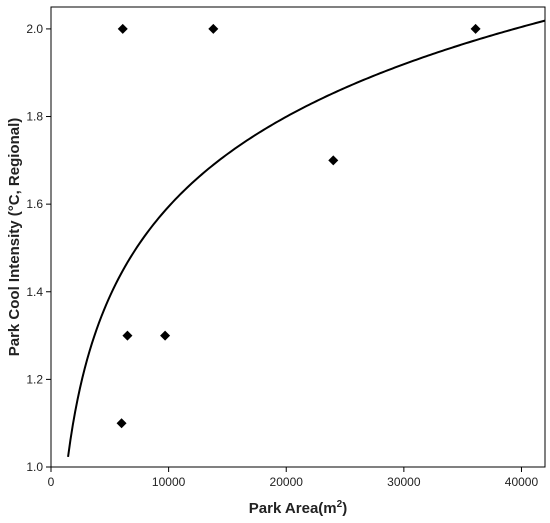 The image size is (550, 523). I want to click on y-tick-label: 1.8, so click(34, 117).